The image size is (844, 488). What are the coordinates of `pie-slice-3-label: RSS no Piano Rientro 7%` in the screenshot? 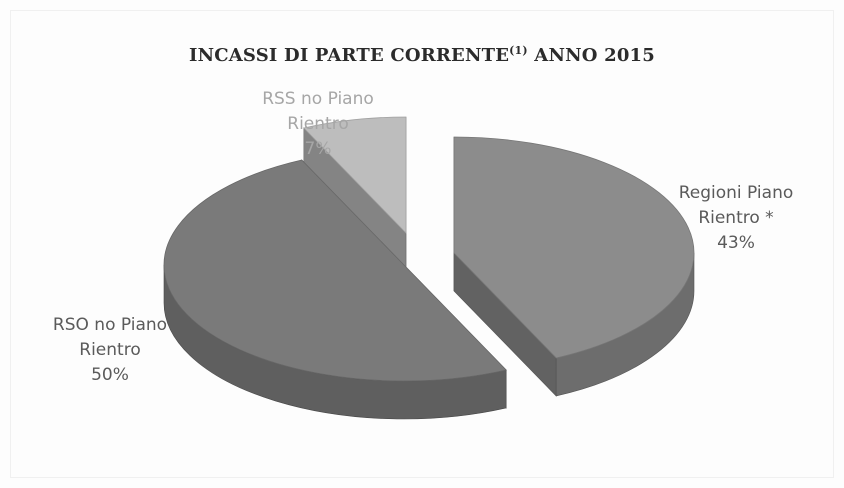 It's located at (318, 124).